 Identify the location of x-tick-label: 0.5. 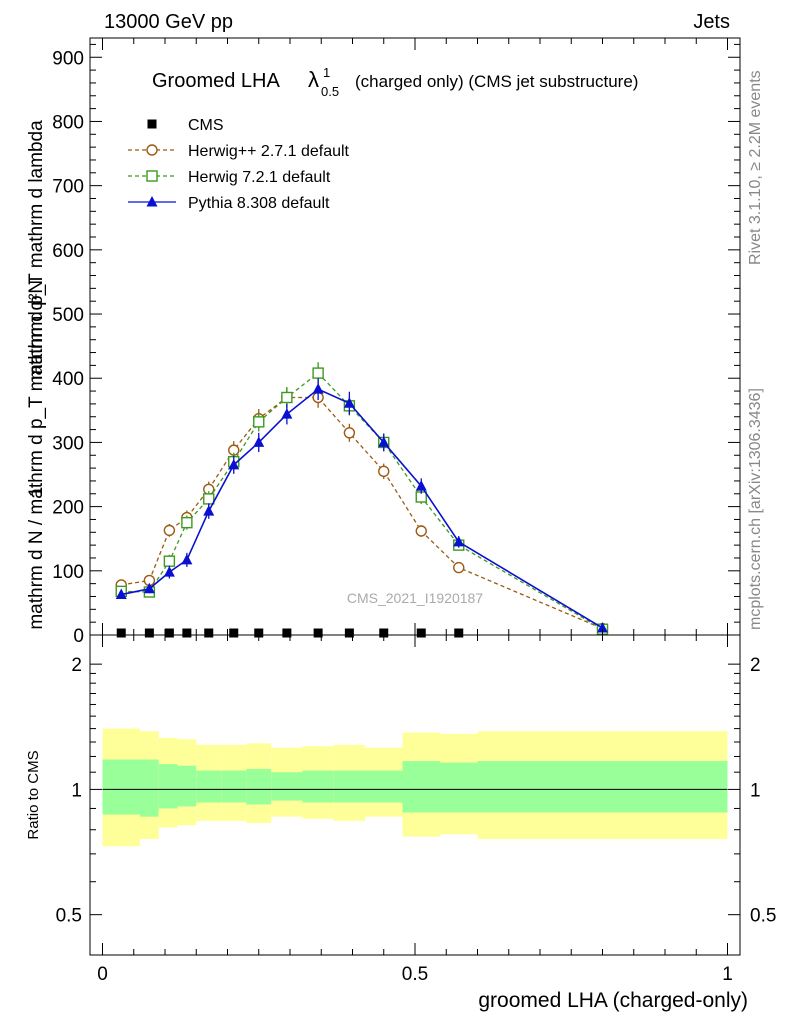
(415, 974).